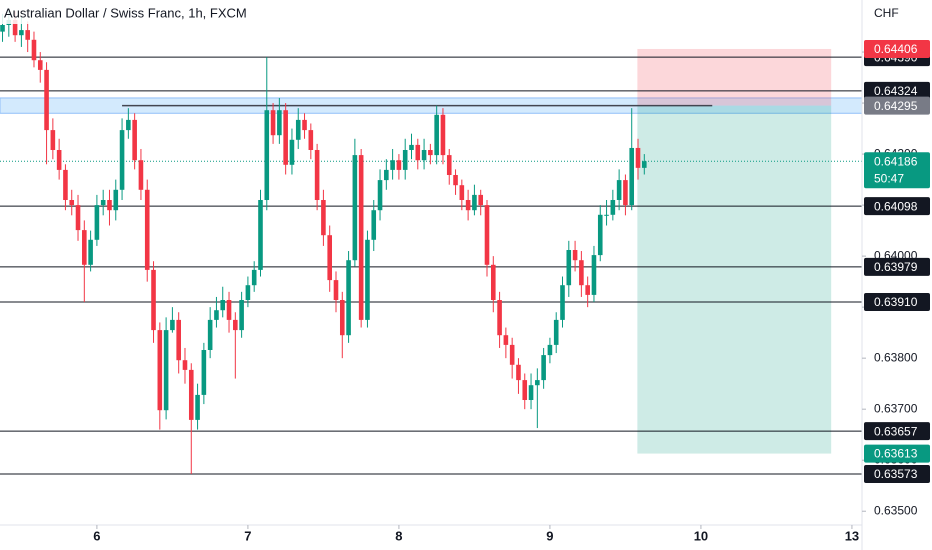 The height and width of the screenshot is (550, 932). What do you see at coordinates (734, 77) in the screenshot?
I see `stop-zone` at bounding box center [734, 77].